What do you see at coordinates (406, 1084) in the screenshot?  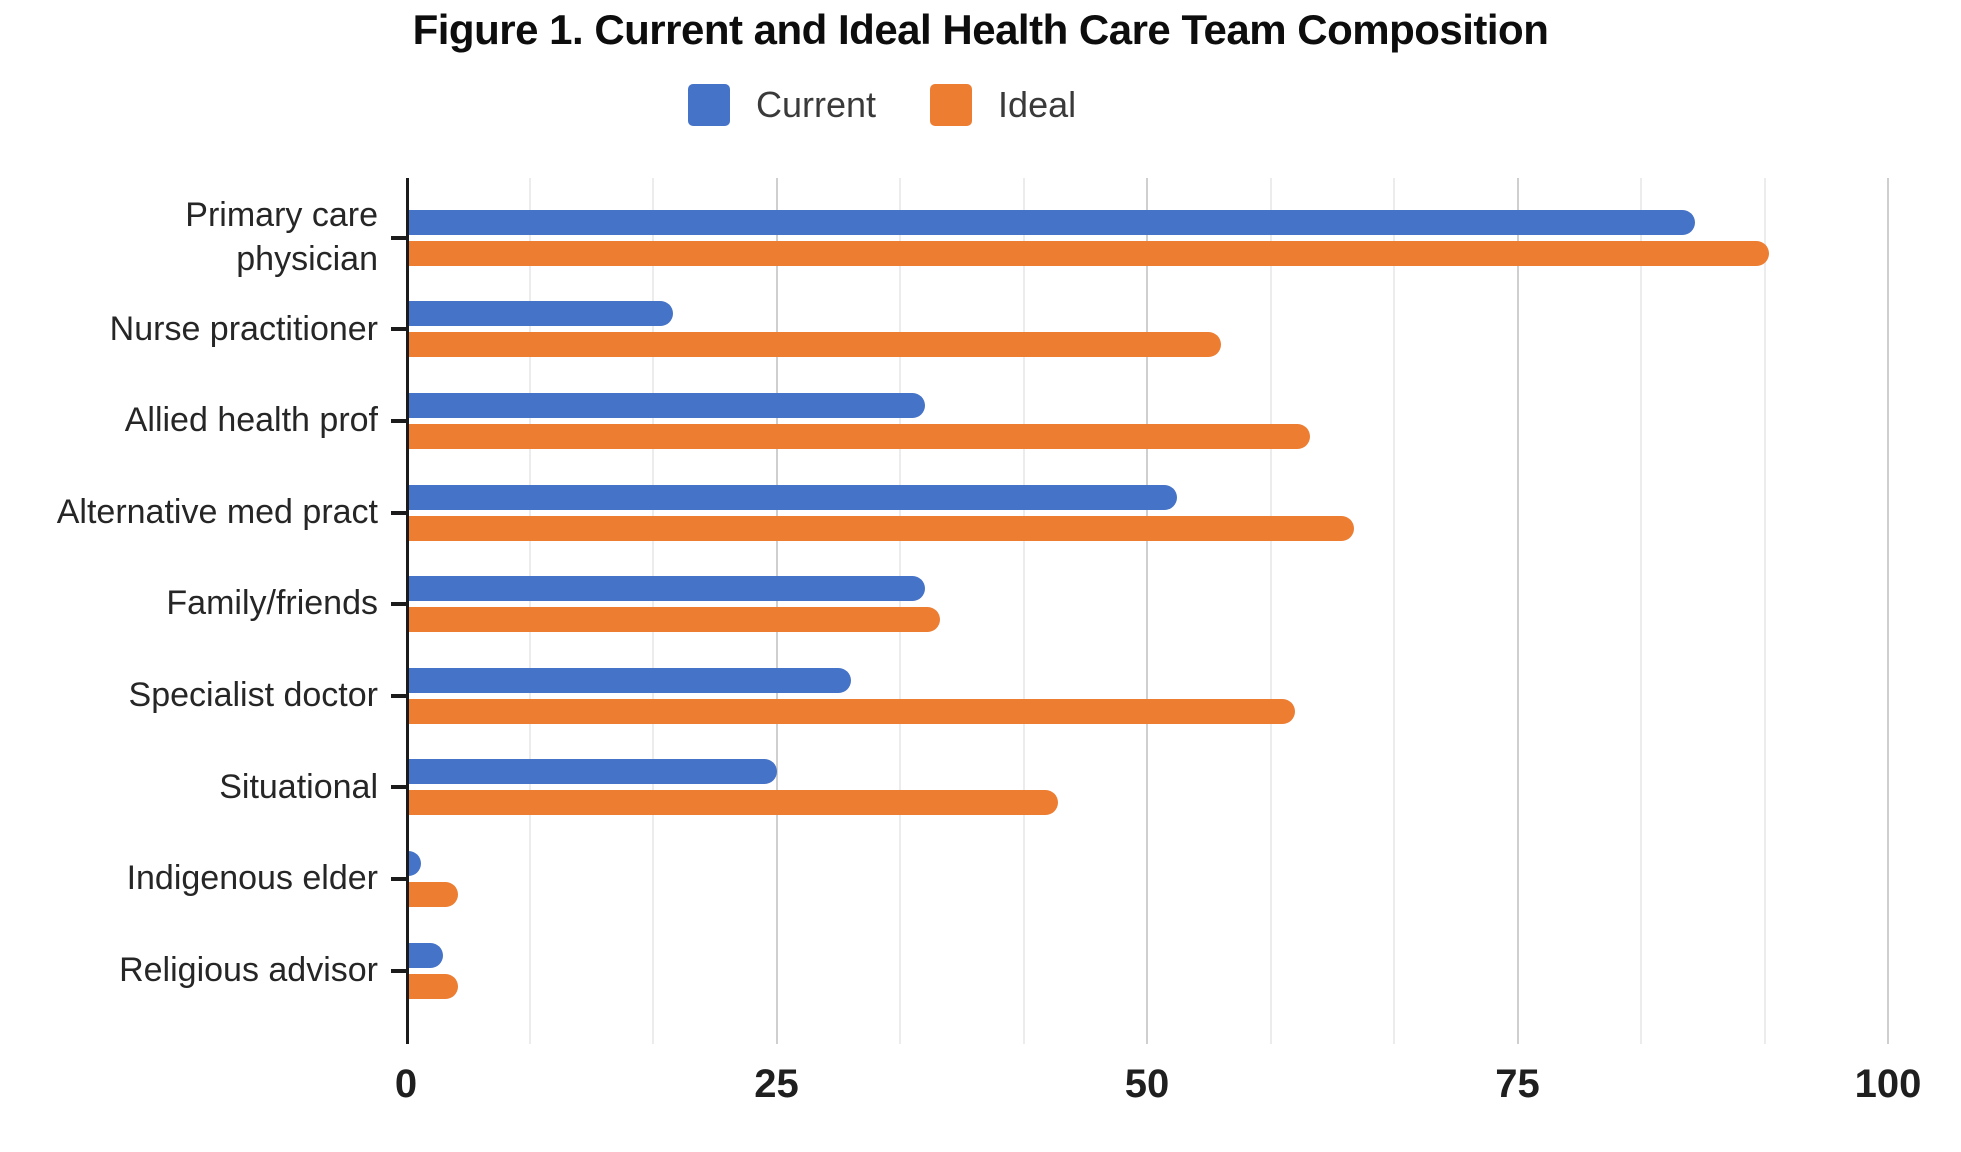 I see `x-tick-label: 0` at bounding box center [406, 1084].